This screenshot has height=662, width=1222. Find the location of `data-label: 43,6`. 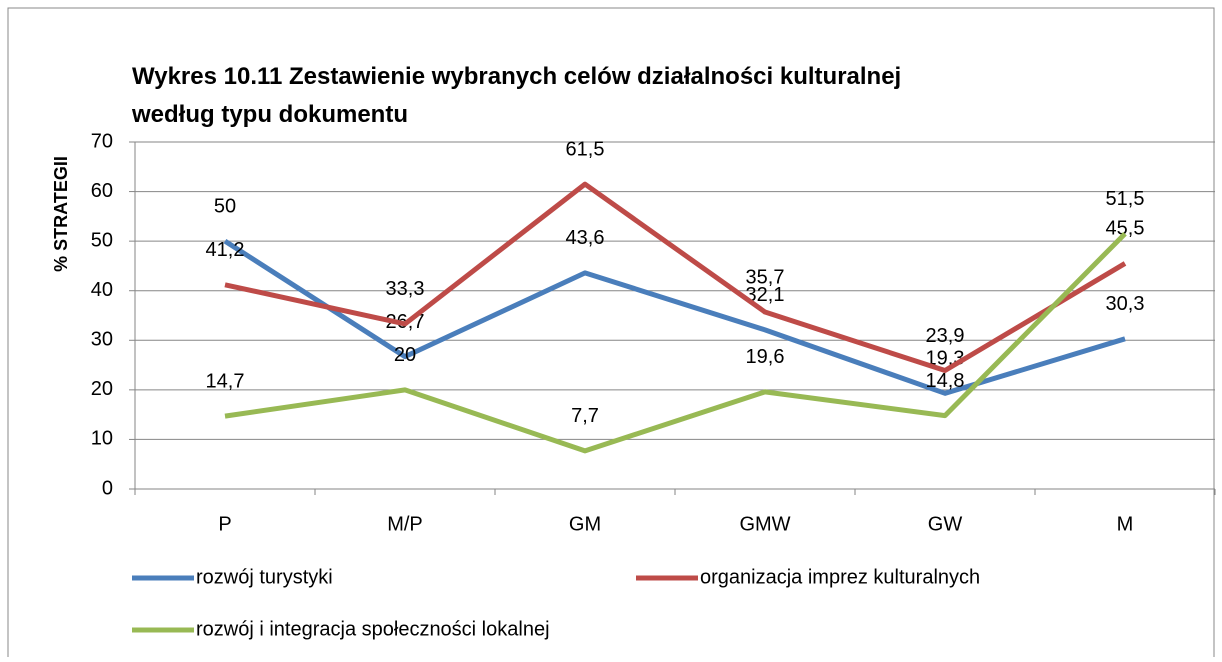

data-label: 43,6 is located at coordinates (585, 238).